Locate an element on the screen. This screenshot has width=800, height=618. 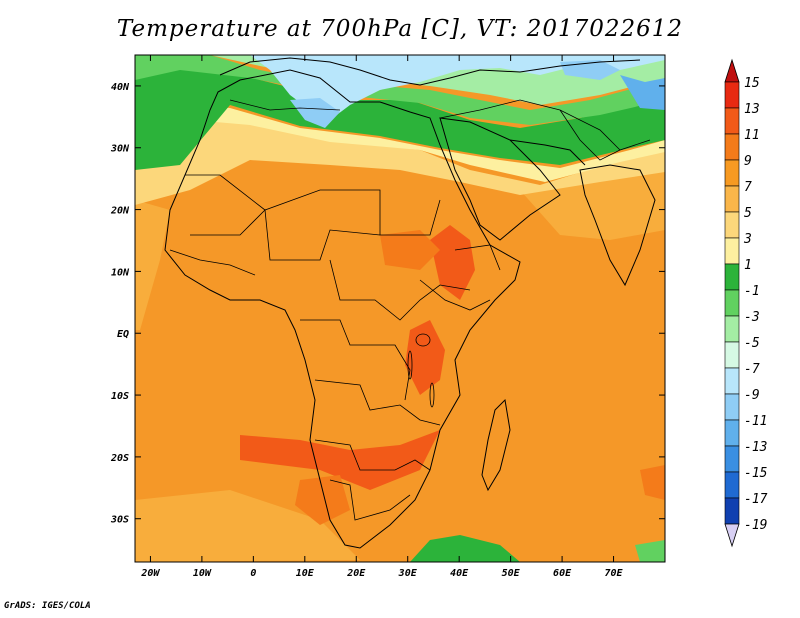
border-east is located at coordinates (455, 295).